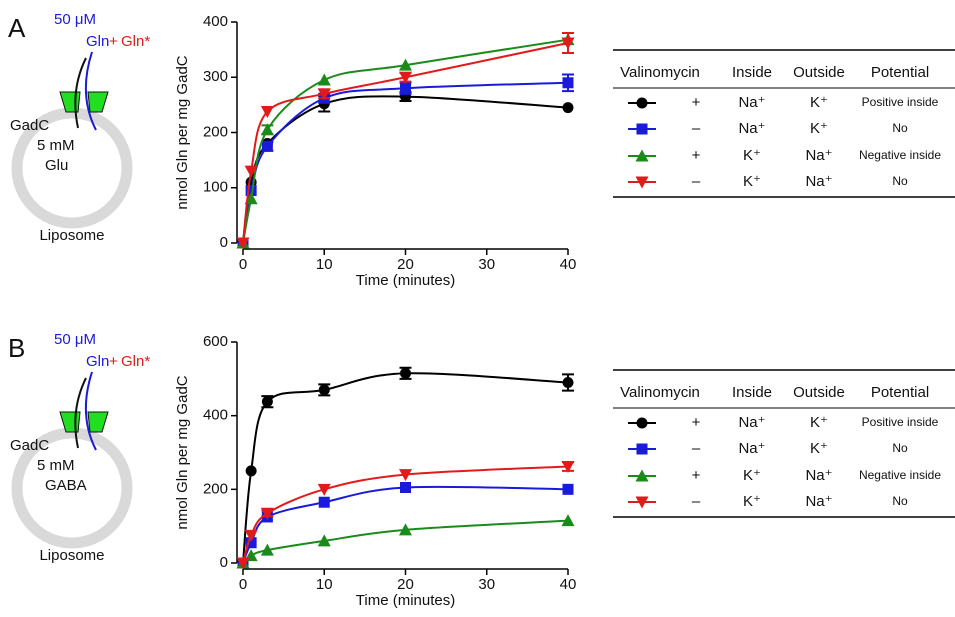 This screenshot has width=955, height=617. What do you see at coordinates (215, 488) in the screenshot?
I see `y-tick-label: 200` at bounding box center [215, 488].